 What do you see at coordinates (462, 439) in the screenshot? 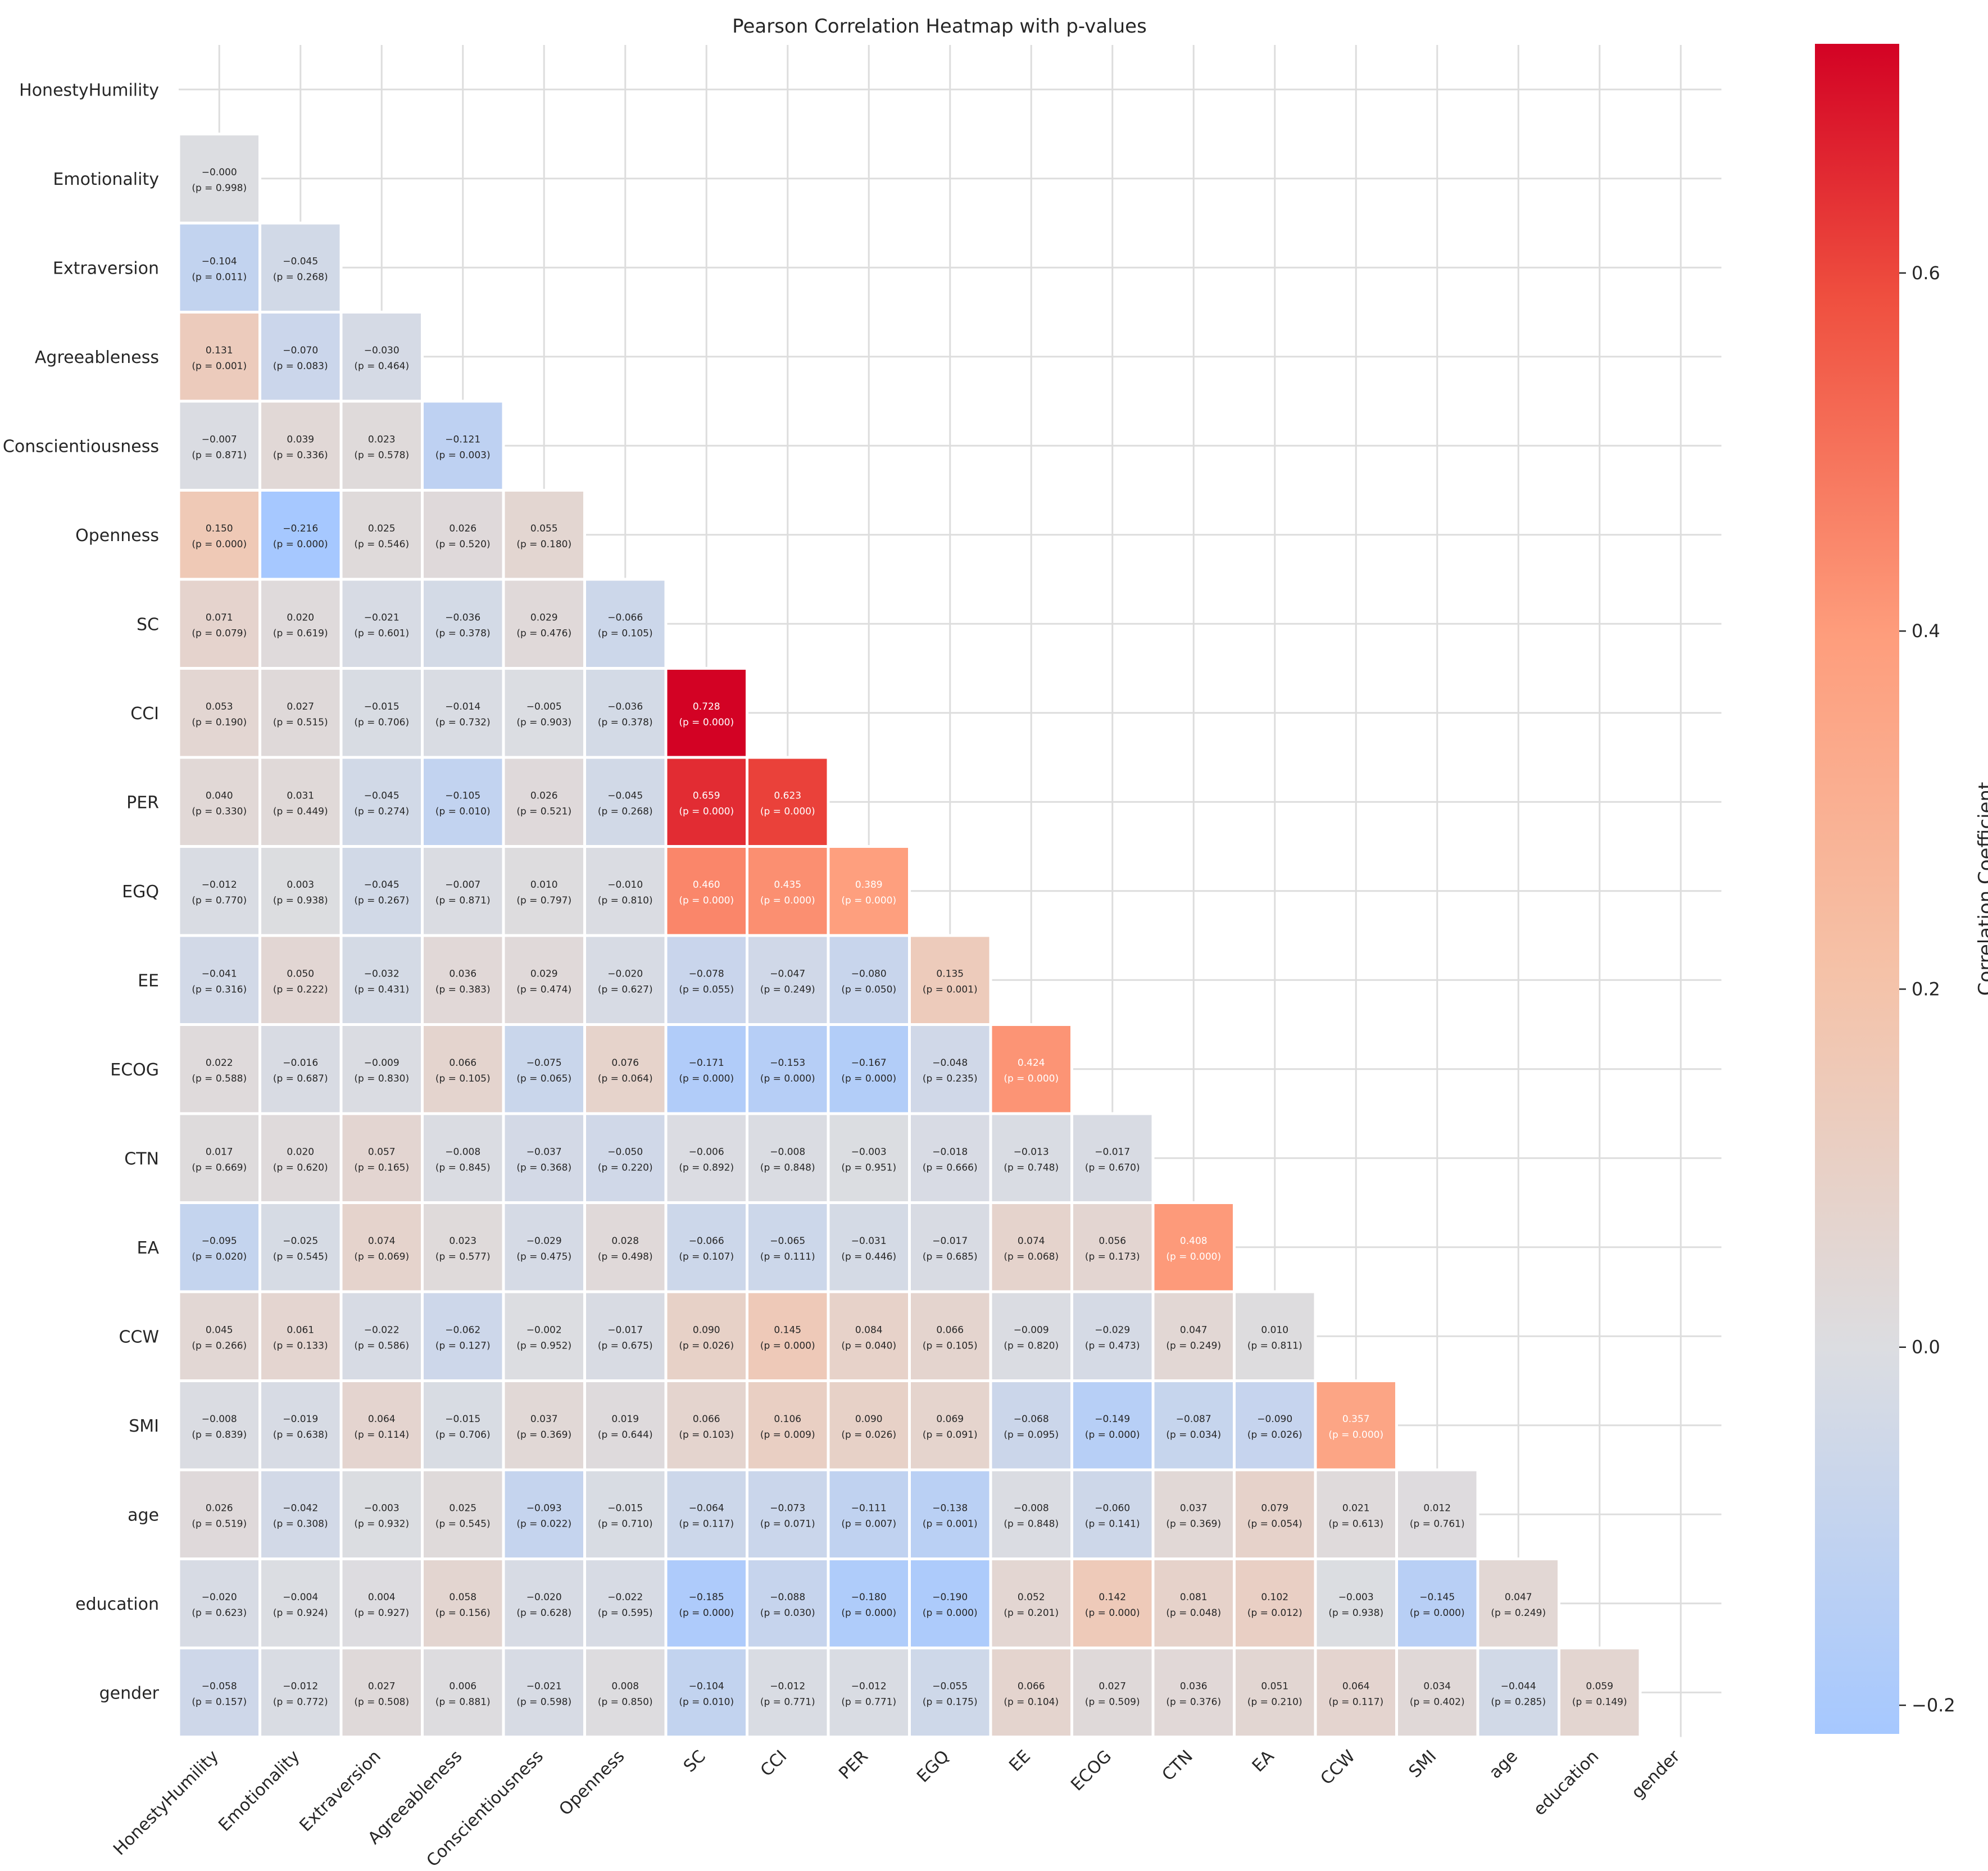
I see `cell-r-value: −0.121` at bounding box center [462, 439].